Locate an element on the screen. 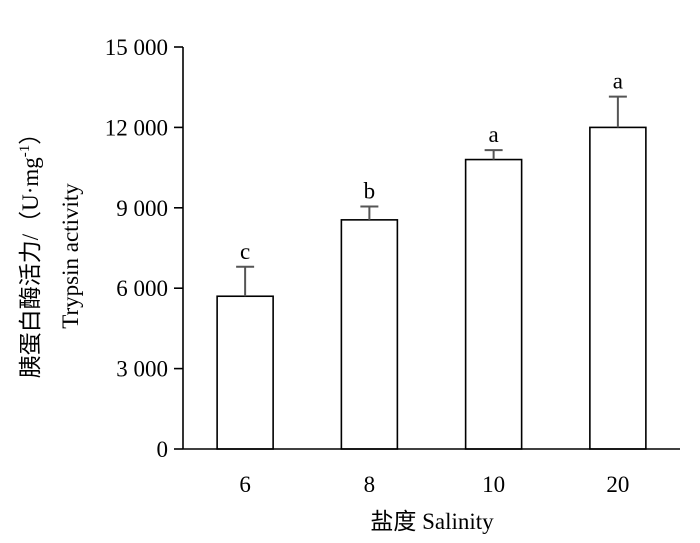 This screenshot has width=700, height=543. y-axis-title-superscript: -1 is located at coordinates (25, 151).